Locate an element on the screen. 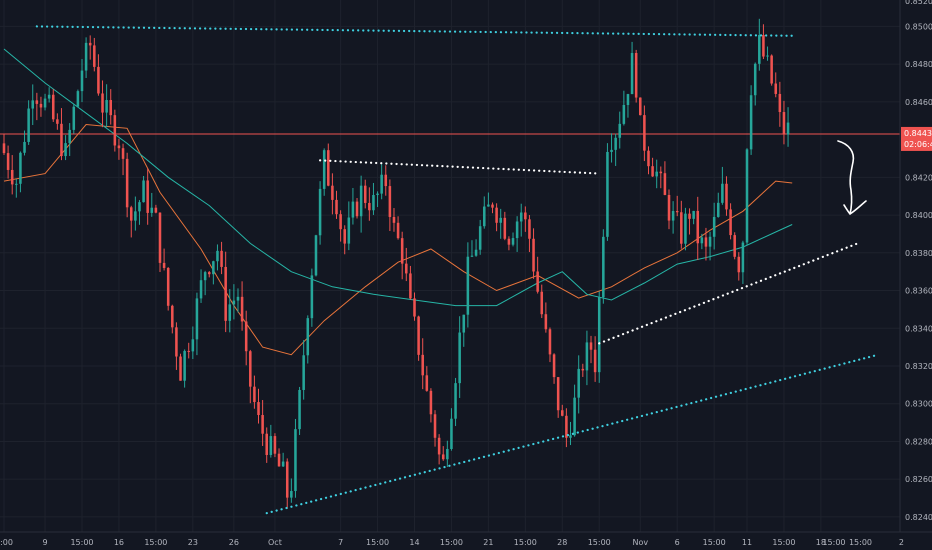  time-tick-label: 26 is located at coordinates (234, 542).